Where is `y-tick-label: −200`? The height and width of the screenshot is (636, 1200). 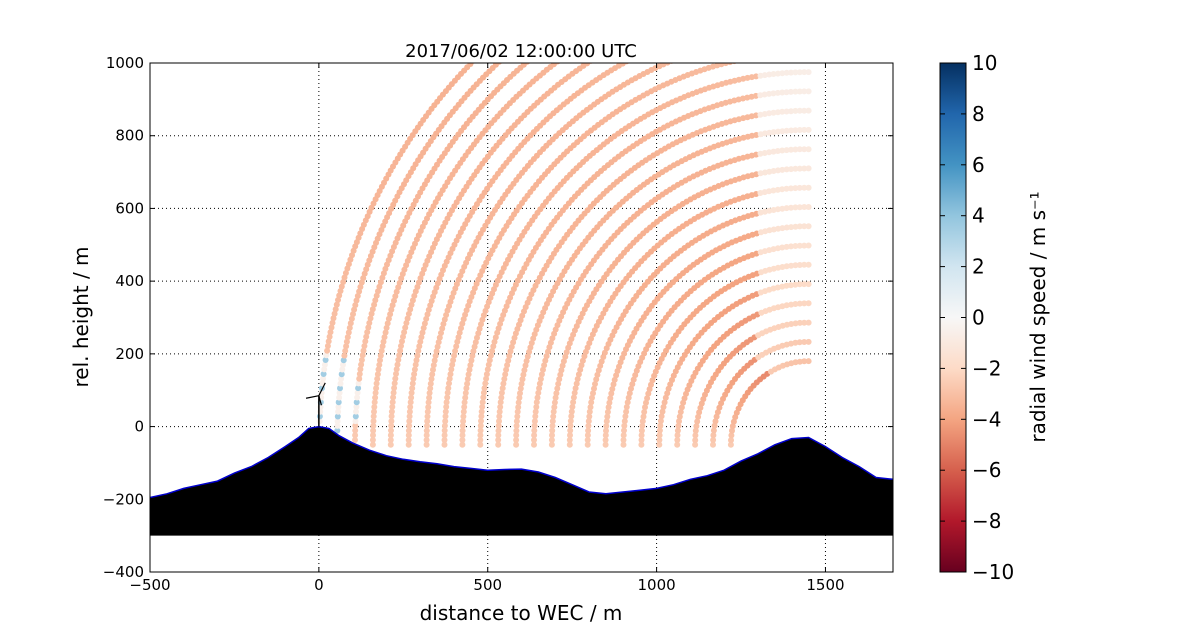
y-tick-label: −200 is located at coordinates (123, 499).